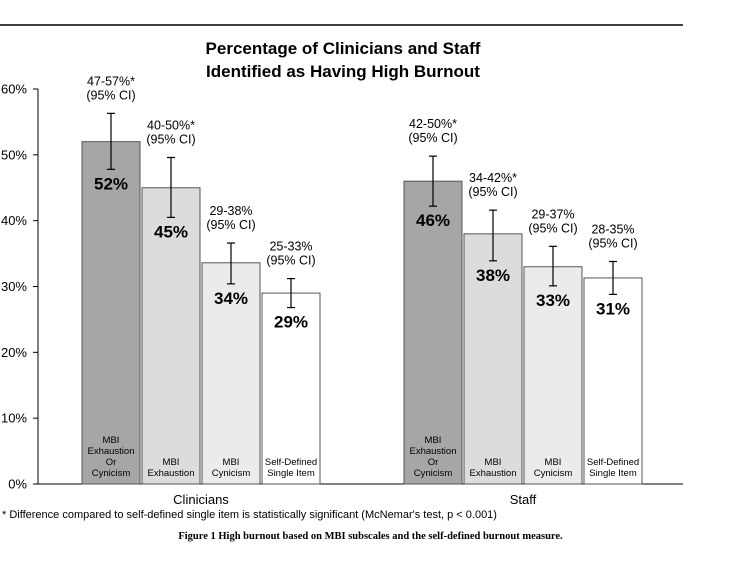  What do you see at coordinates (231, 298) in the screenshot?
I see `data-label: 34%` at bounding box center [231, 298].